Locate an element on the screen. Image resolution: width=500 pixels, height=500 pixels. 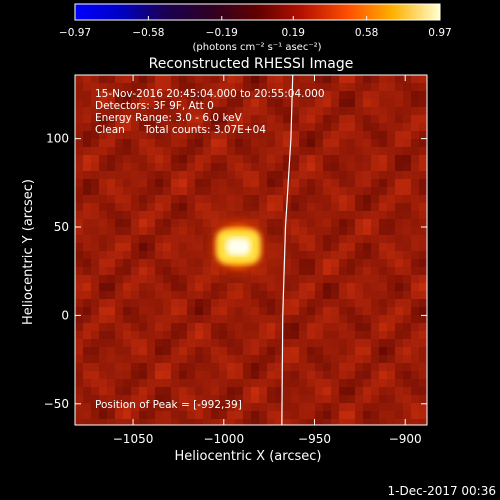
colorbar-ticks: −0.97 −0.58 −0.19 0.19 0.58 0.97 is located at coordinates (255, 27).